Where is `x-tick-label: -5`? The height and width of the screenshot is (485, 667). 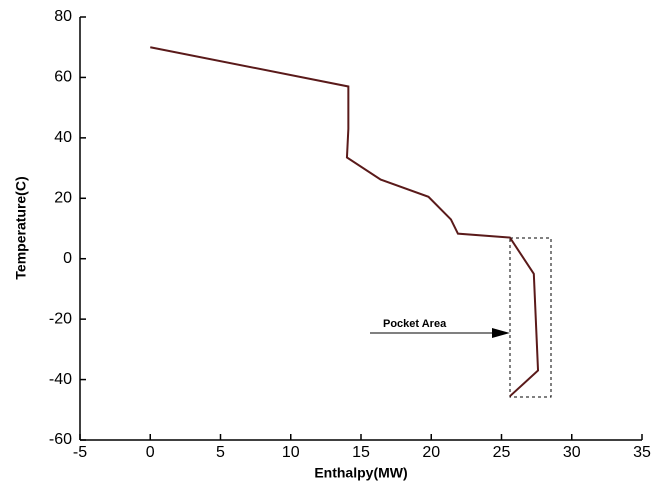
x-tick-label: -5 is located at coordinates (80, 452).